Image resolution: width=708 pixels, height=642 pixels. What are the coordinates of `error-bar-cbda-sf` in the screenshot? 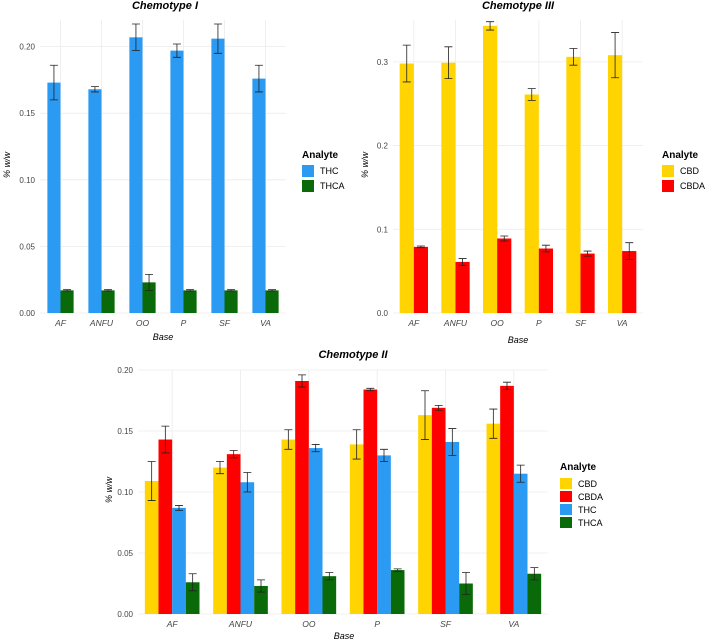 It's located at (438, 407).